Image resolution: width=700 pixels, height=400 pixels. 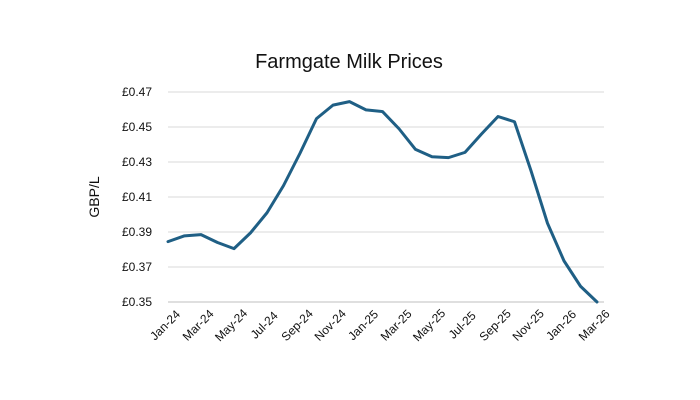 What do you see at coordinates (349, 62) in the screenshot?
I see `chart-title: Farmgate Milk Prices` at bounding box center [349, 62].